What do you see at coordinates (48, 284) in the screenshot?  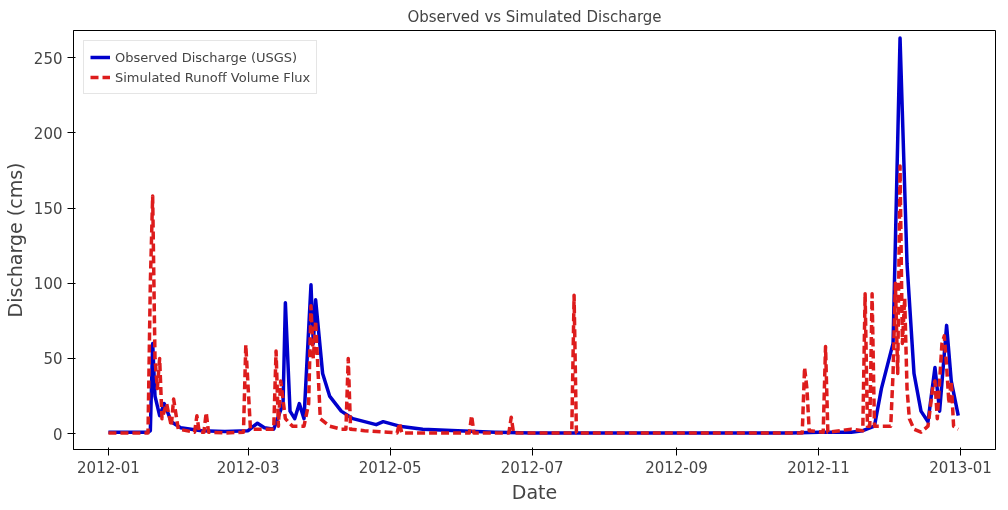 I see `y-tick-label: 100` at bounding box center [48, 284].